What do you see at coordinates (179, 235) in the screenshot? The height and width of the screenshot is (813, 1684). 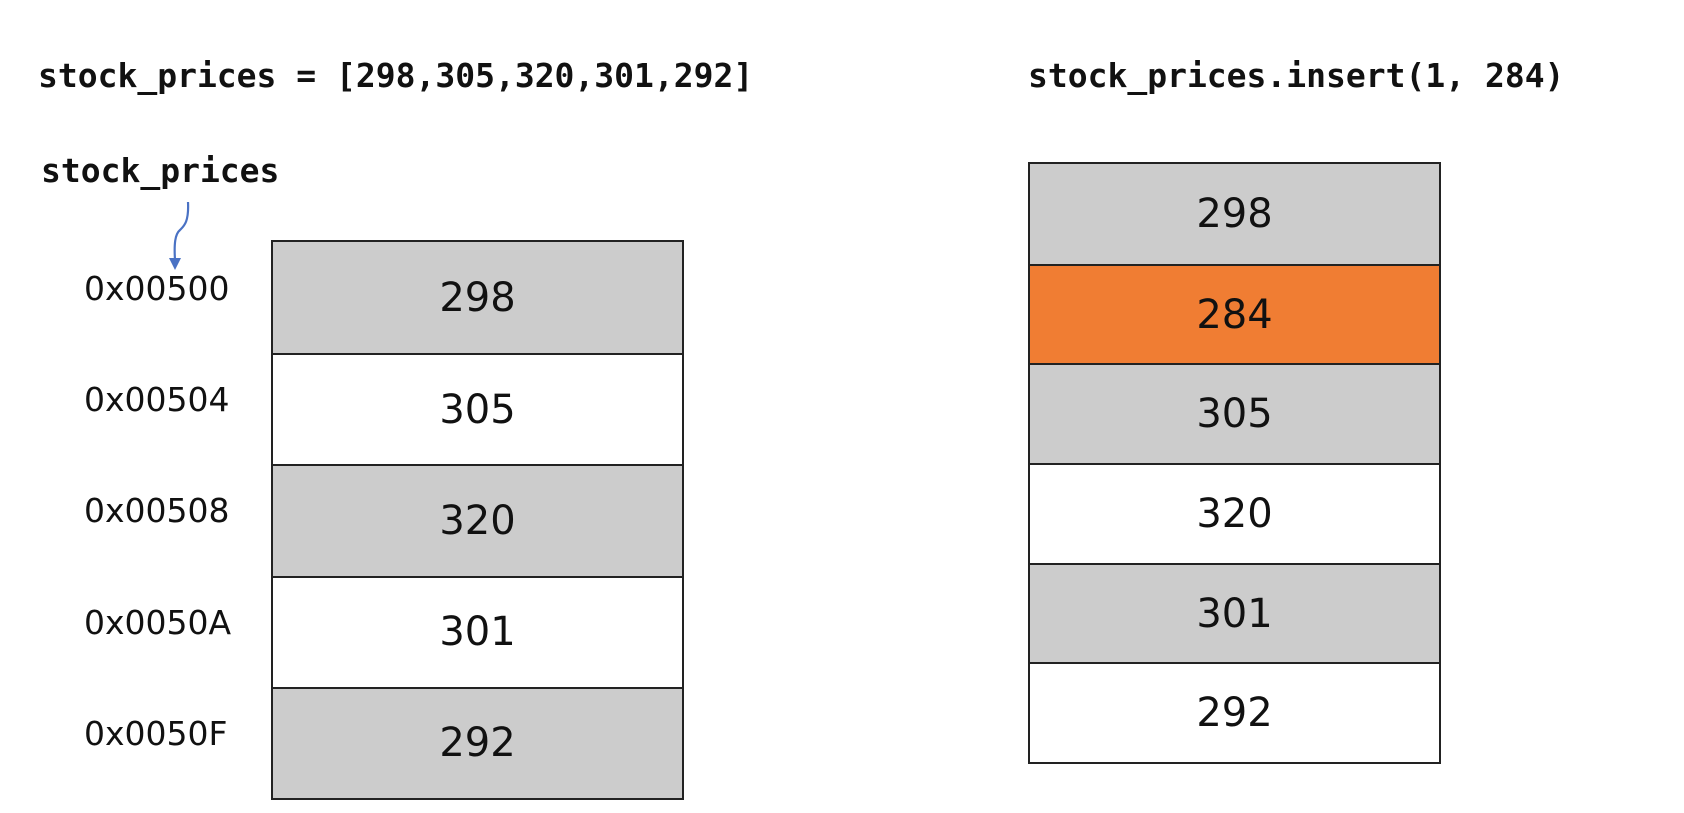 I see `curved-down-arrow-icon` at bounding box center [179, 235].